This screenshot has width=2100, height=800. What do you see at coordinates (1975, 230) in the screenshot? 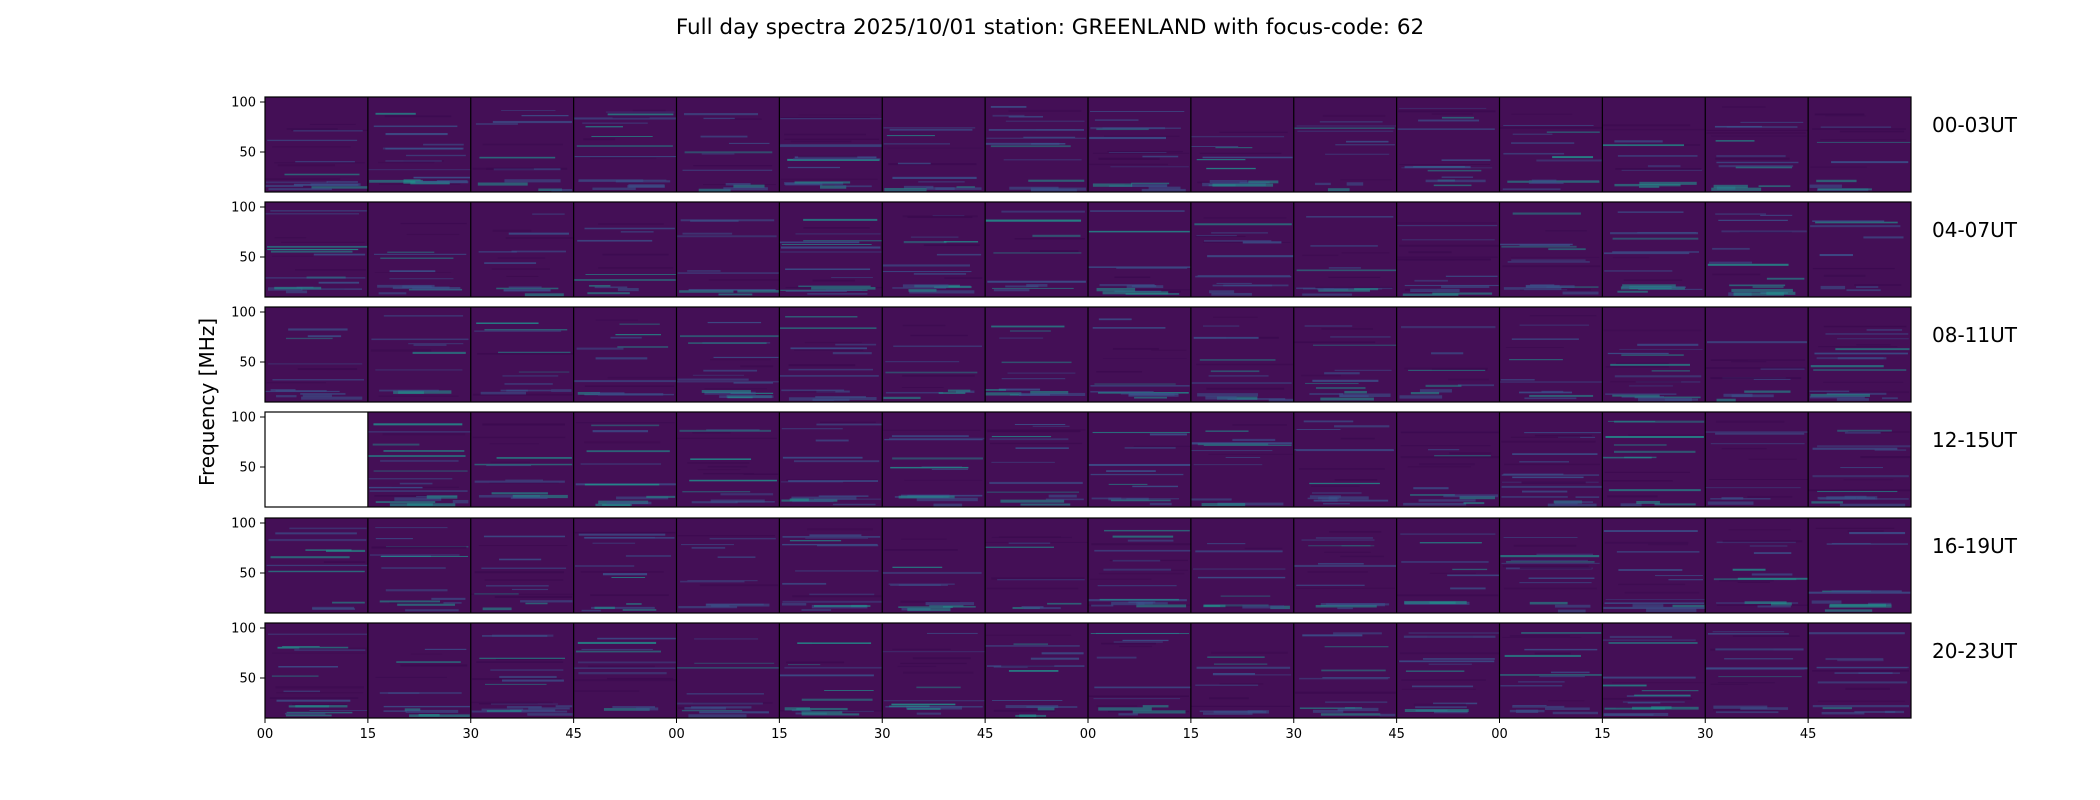
I see `row-time-label: 04-07UT` at bounding box center [1975, 230].